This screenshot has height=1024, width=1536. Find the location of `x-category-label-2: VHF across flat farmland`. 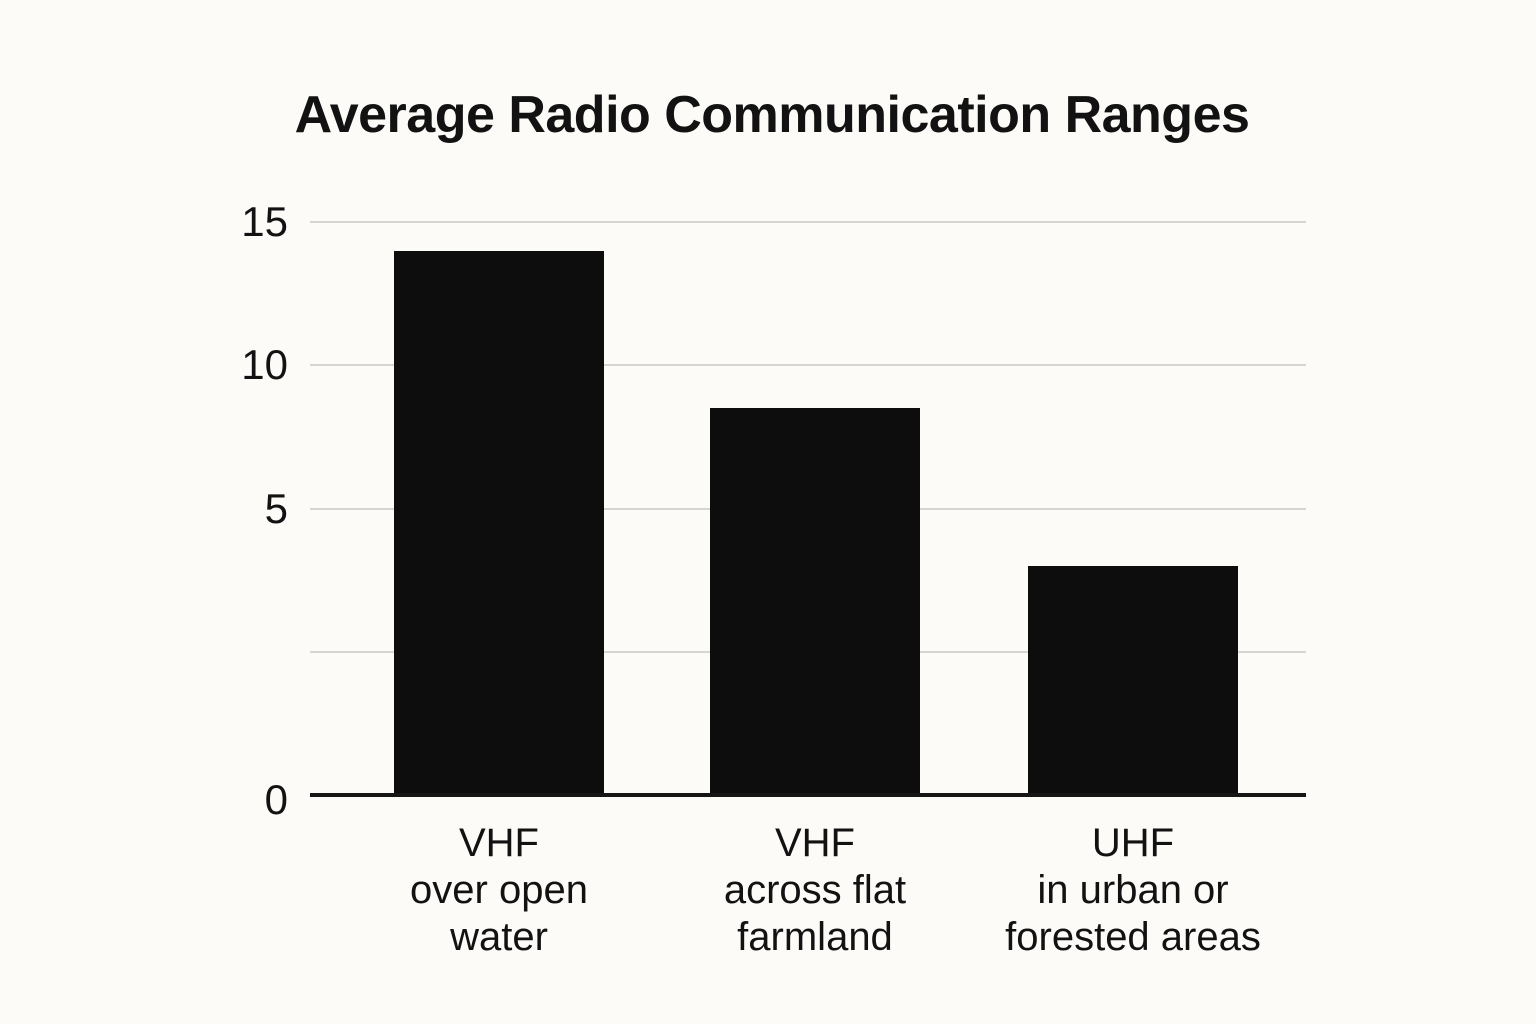

x-category-label-2: VHF across flat farmland is located at coordinates (815, 890).